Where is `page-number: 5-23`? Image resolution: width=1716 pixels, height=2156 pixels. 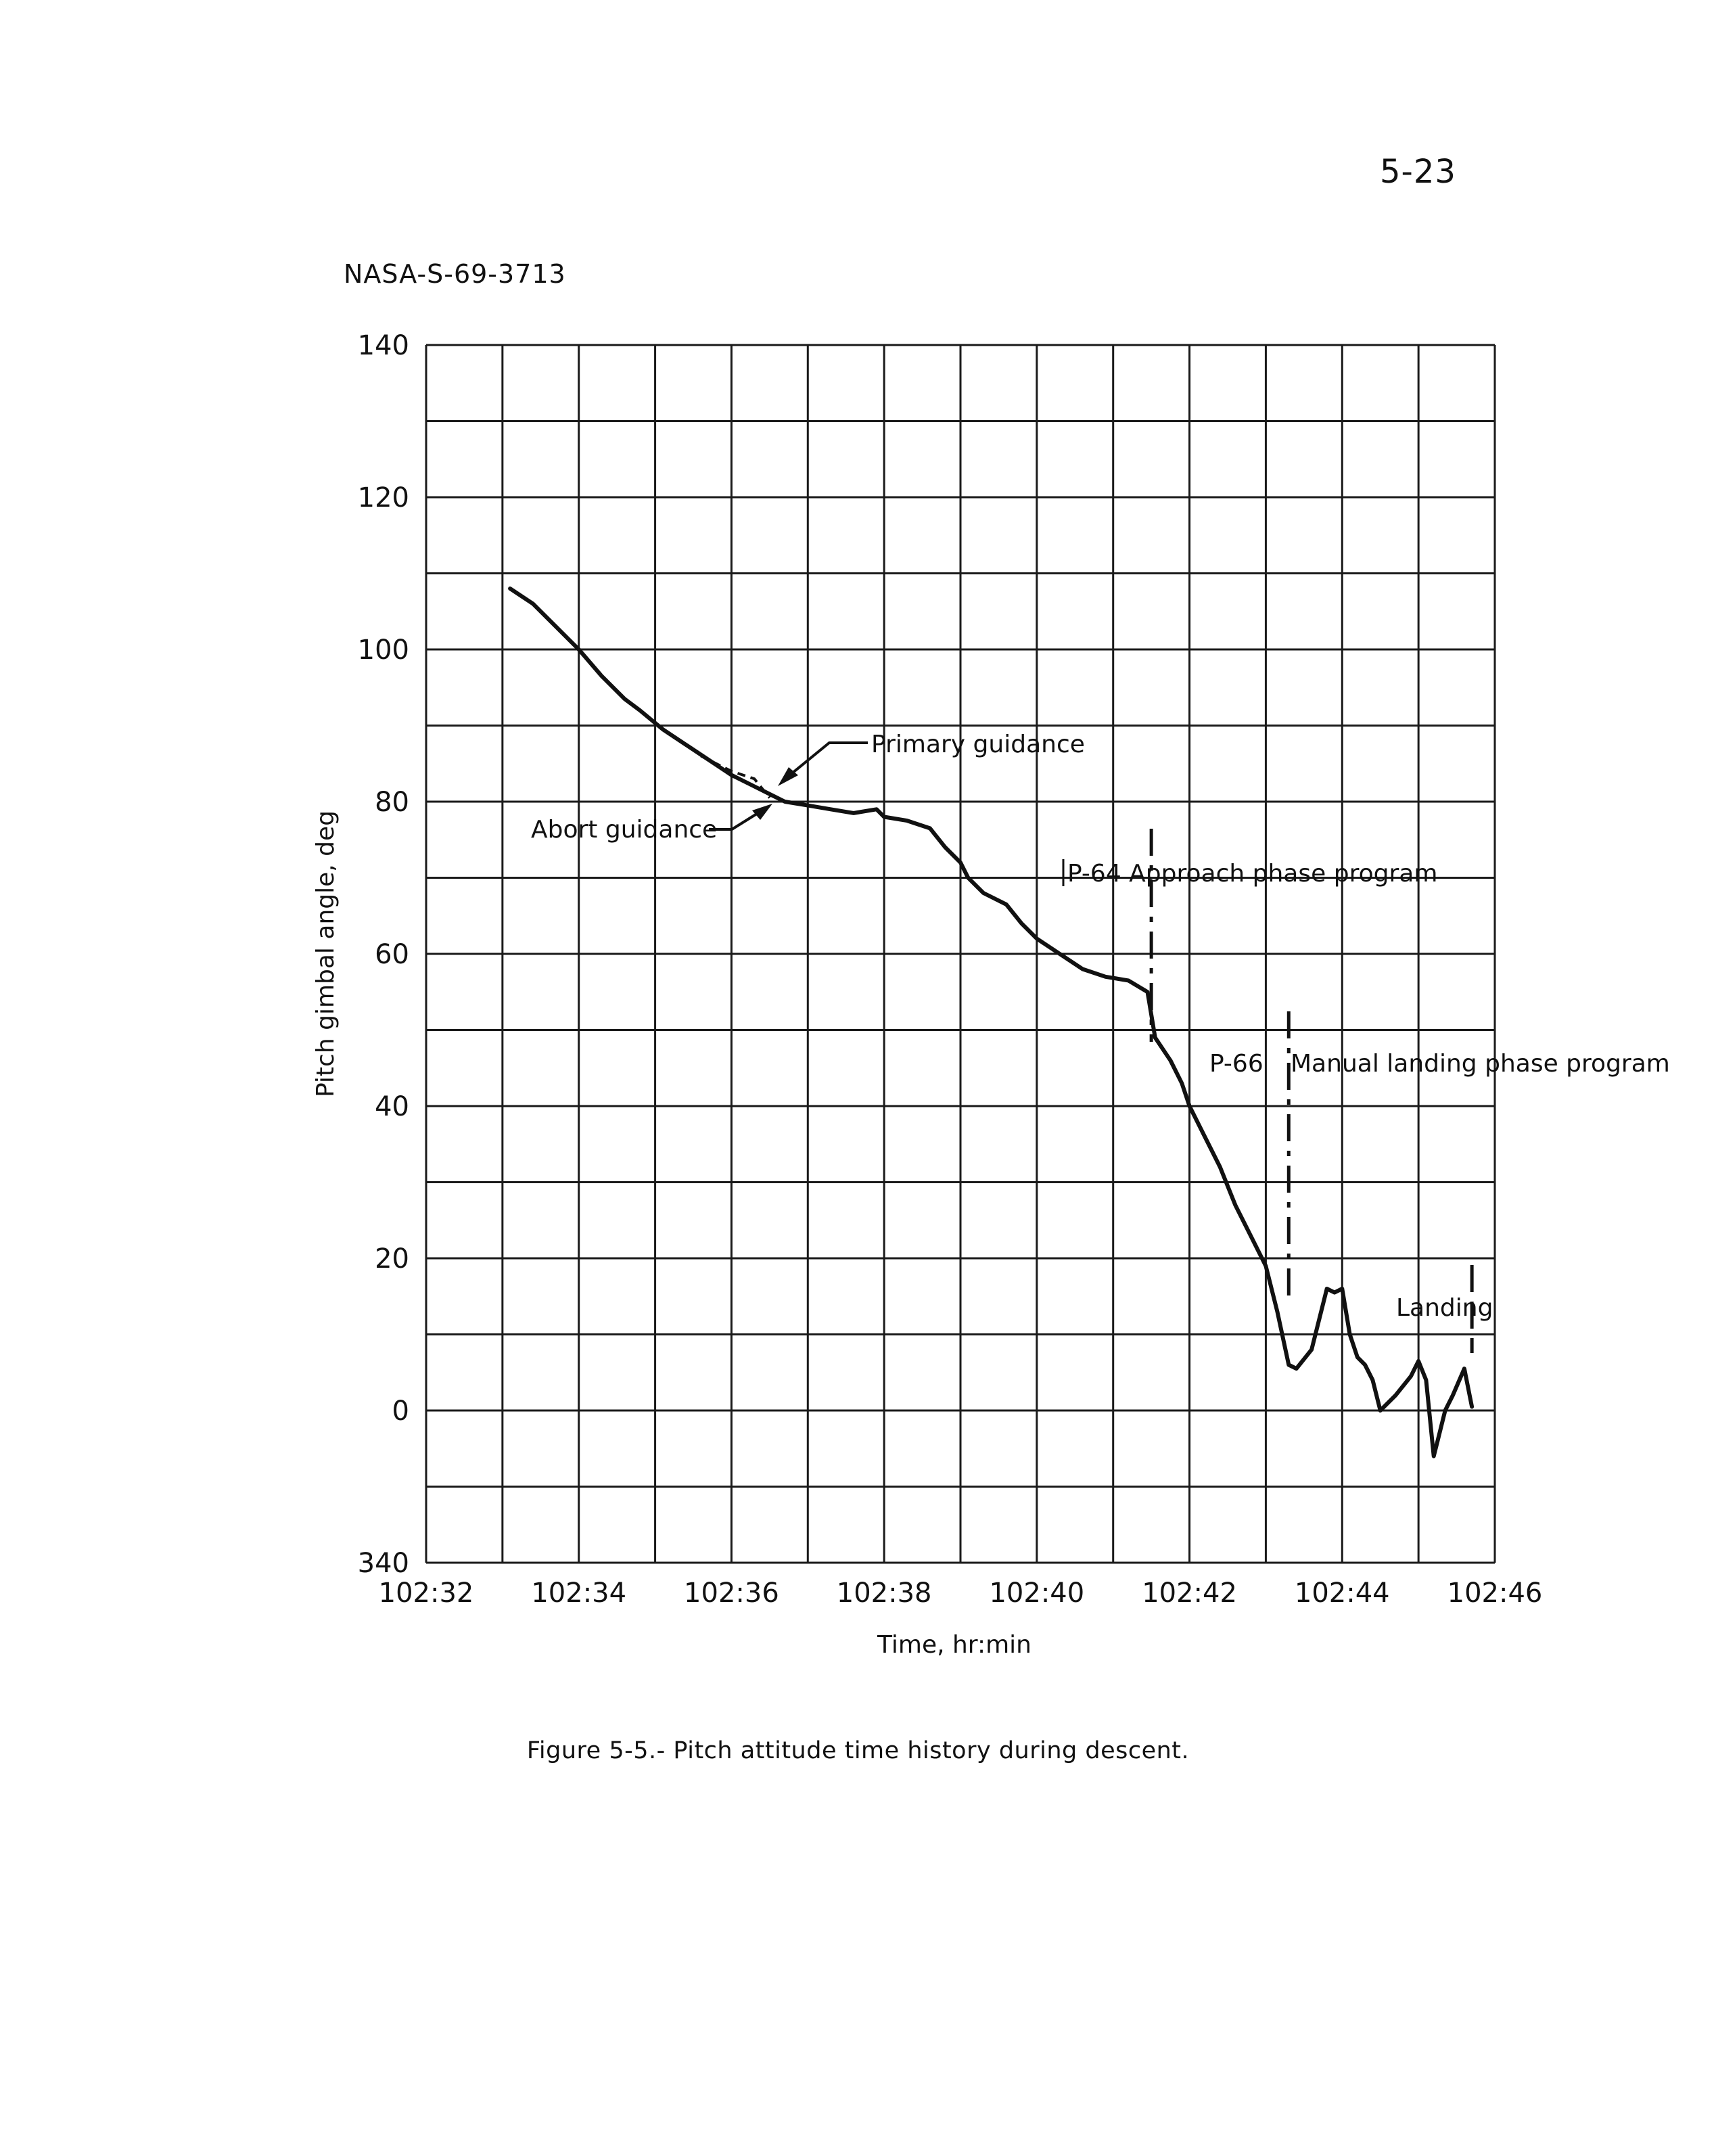
page-number: 5-23 is located at coordinates (1418, 172).